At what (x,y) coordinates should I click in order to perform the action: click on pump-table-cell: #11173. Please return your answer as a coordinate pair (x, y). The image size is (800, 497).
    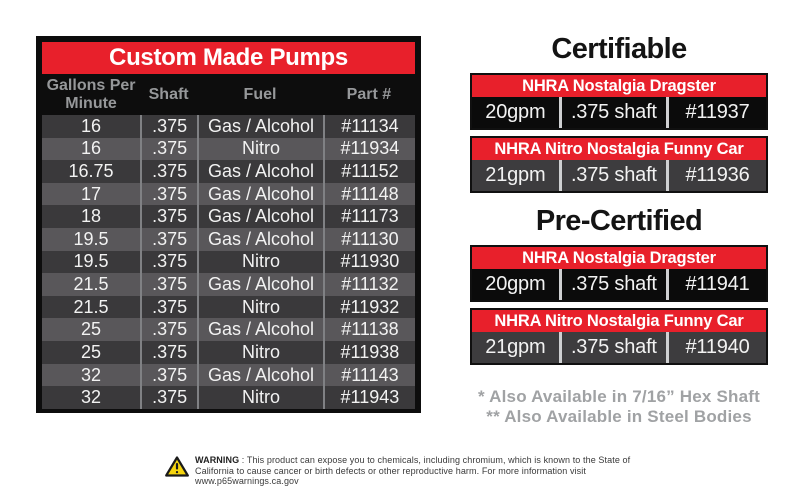
    Looking at the image, I should click on (368, 217).